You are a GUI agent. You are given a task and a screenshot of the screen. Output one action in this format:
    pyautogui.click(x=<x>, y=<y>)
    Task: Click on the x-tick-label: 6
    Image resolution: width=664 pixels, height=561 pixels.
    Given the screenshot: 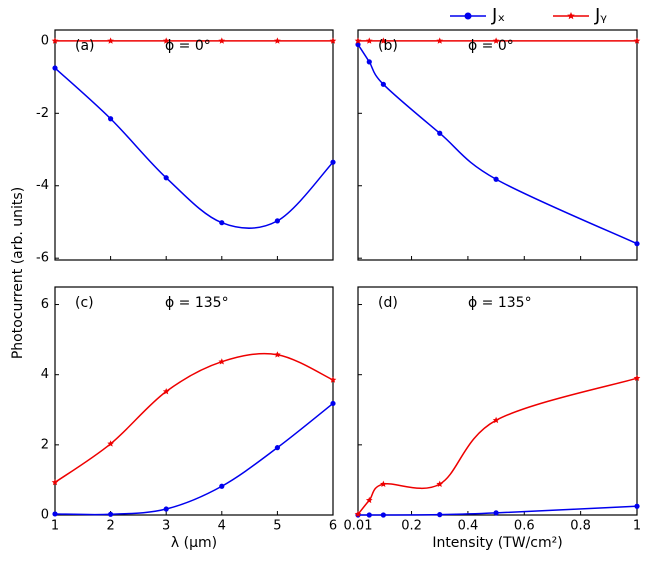 What is the action you would take?
    pyautogui.click(x=333, y=526)
    